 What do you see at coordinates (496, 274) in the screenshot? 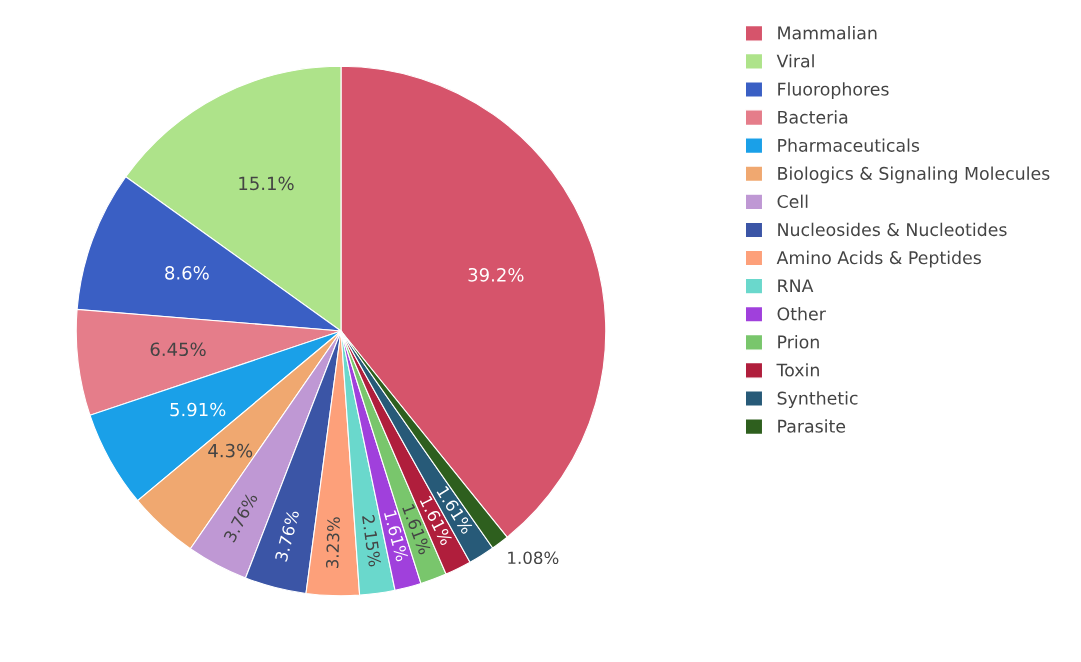
I see `data-label: 39.2%` at bounding box center [496, 274].